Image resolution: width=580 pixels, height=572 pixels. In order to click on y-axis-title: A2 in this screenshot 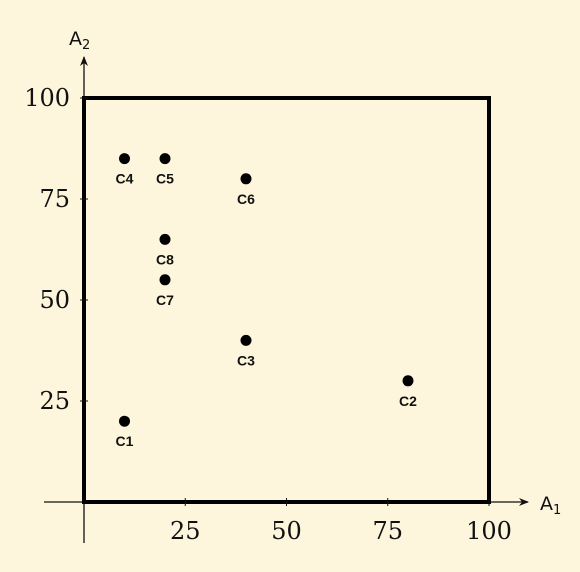, I will do `click(79, 40)`.